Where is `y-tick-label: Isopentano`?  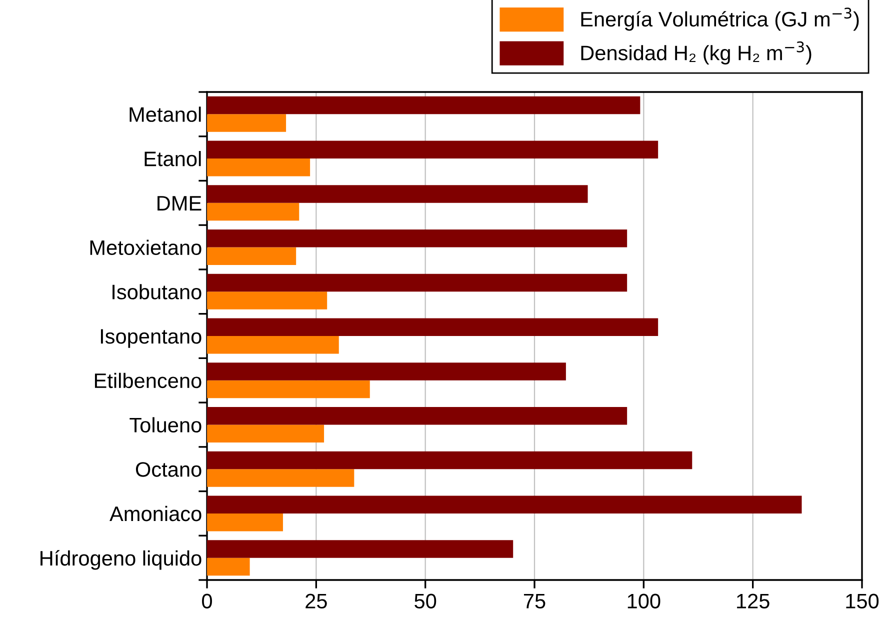
y-tick-label: Isopentano is located at coordinates (151, 338).